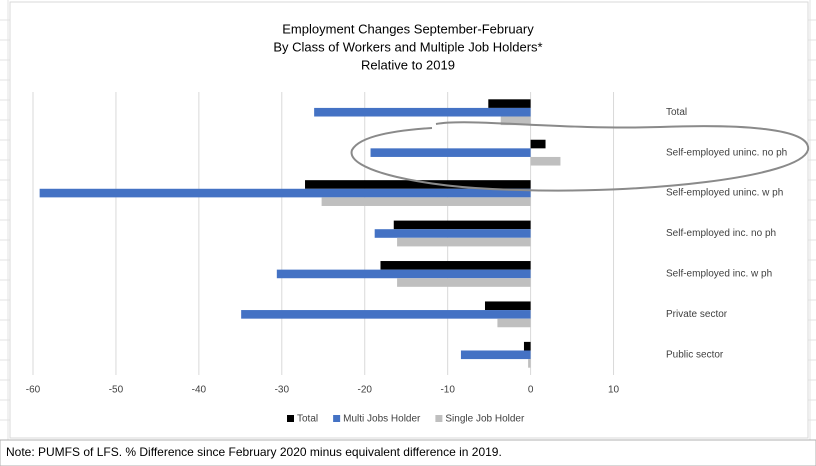 Image resolution: width=816 pixels, height=466 pixels. What do you see at coordinates (447, 390) in the screenshot?
I see `x-tick-label: -10` at bounding box center [447, 390].